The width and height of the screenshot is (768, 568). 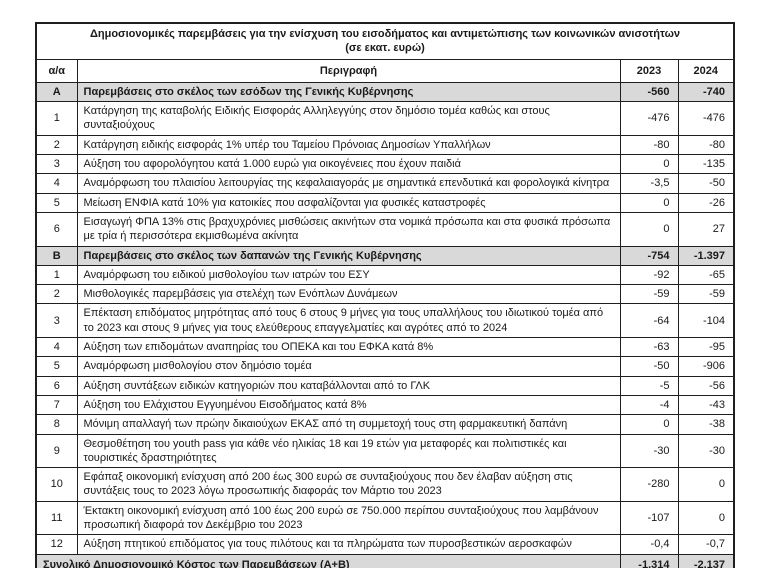 I want to click on table-title-line2: (σε εκατ. ευρώ), so click(x=385, y=48).